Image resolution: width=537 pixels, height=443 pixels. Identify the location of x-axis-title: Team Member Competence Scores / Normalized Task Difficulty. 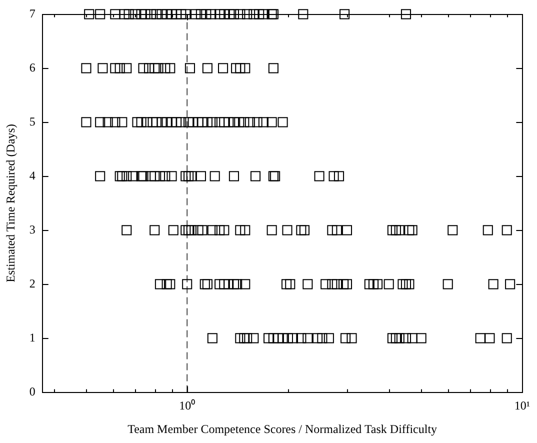
(283, 429).